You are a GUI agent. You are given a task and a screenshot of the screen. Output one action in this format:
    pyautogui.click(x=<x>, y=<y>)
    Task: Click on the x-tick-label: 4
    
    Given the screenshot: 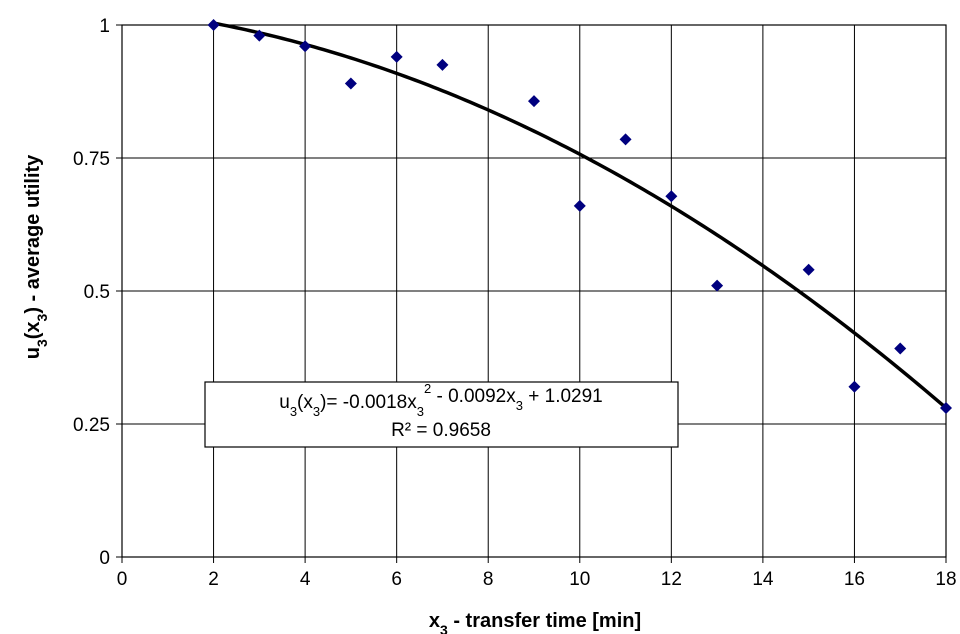 What is the action you would take?
    pyautogui.click(x=305, y=579)
    